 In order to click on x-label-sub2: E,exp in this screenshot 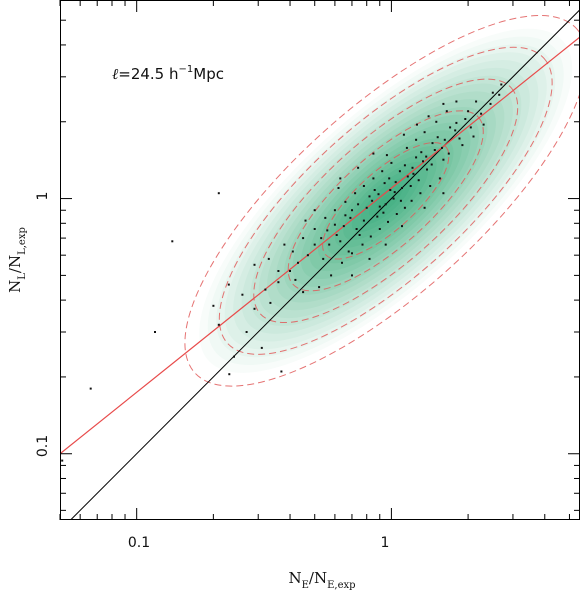, I will do `click(341, 585)`.